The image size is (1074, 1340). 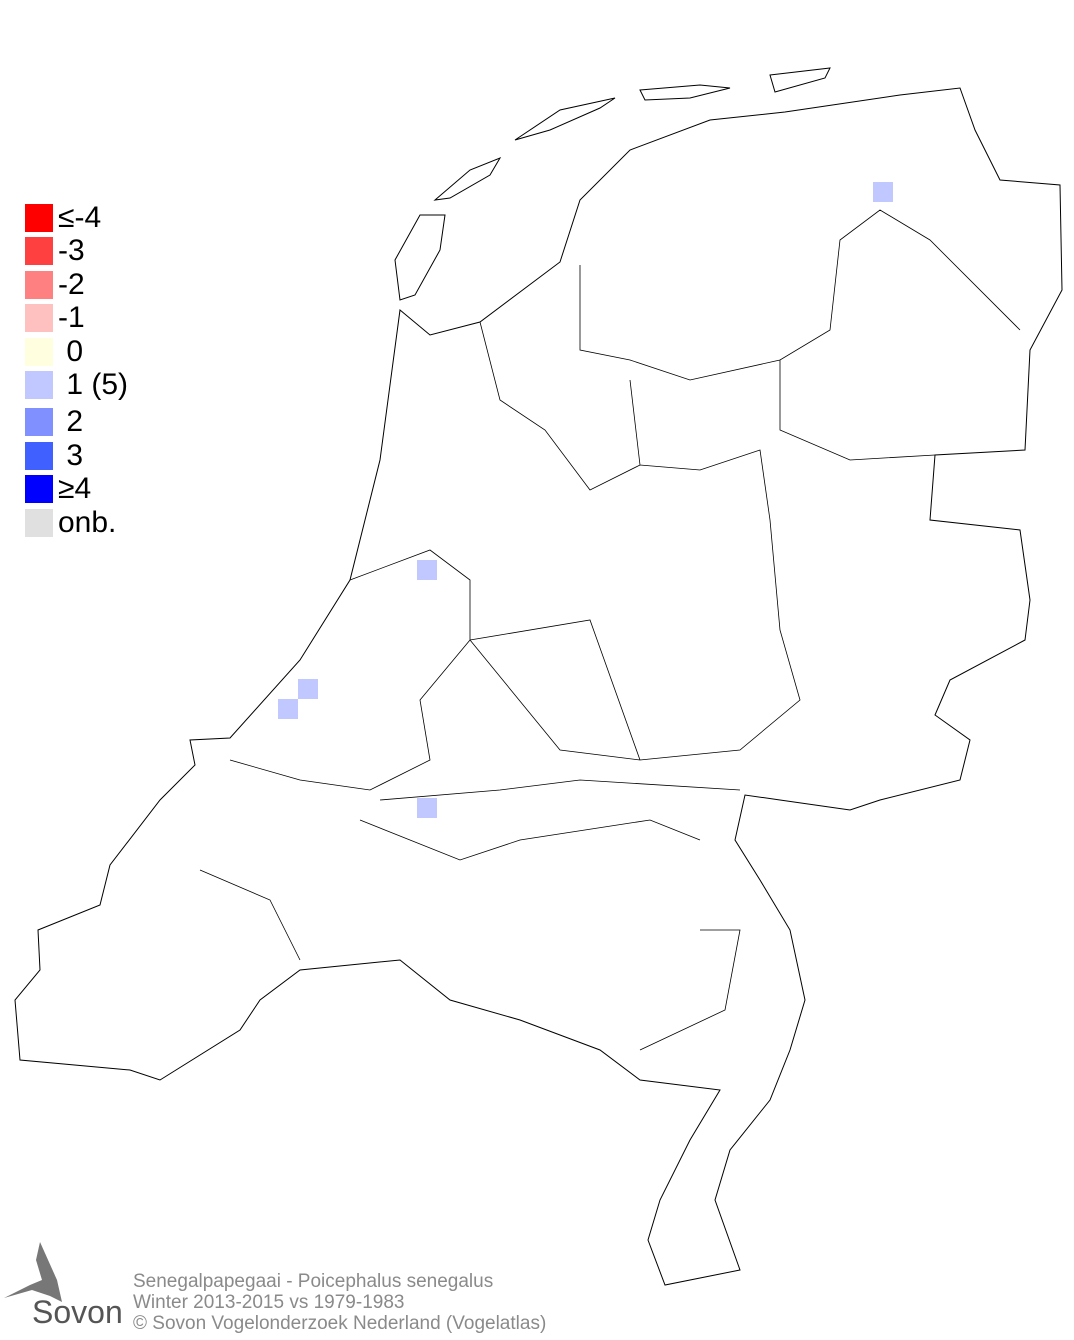 I want to click on legend-label: 3, so click(x=71, y=455).